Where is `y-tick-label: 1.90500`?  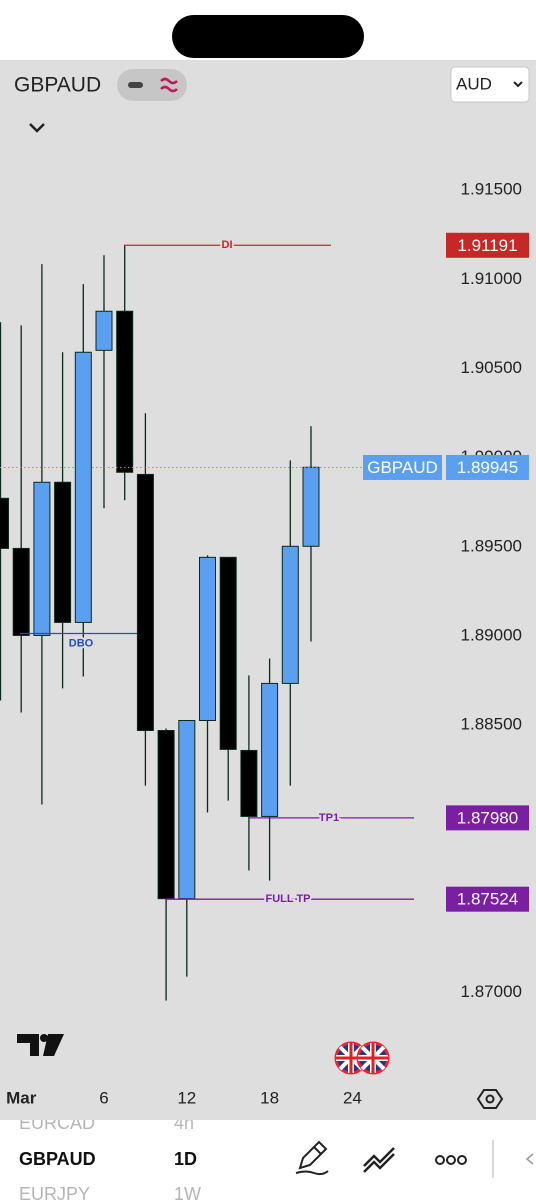
y-tick-label: 1.90500 is located at coordinates (491, 367).